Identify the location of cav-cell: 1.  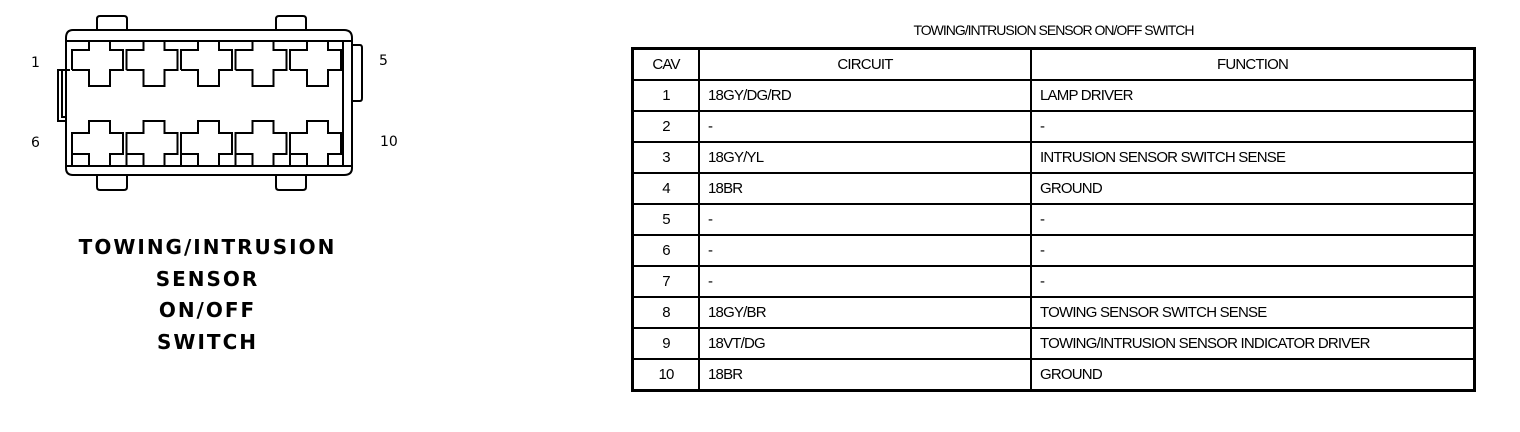
(665, 95).